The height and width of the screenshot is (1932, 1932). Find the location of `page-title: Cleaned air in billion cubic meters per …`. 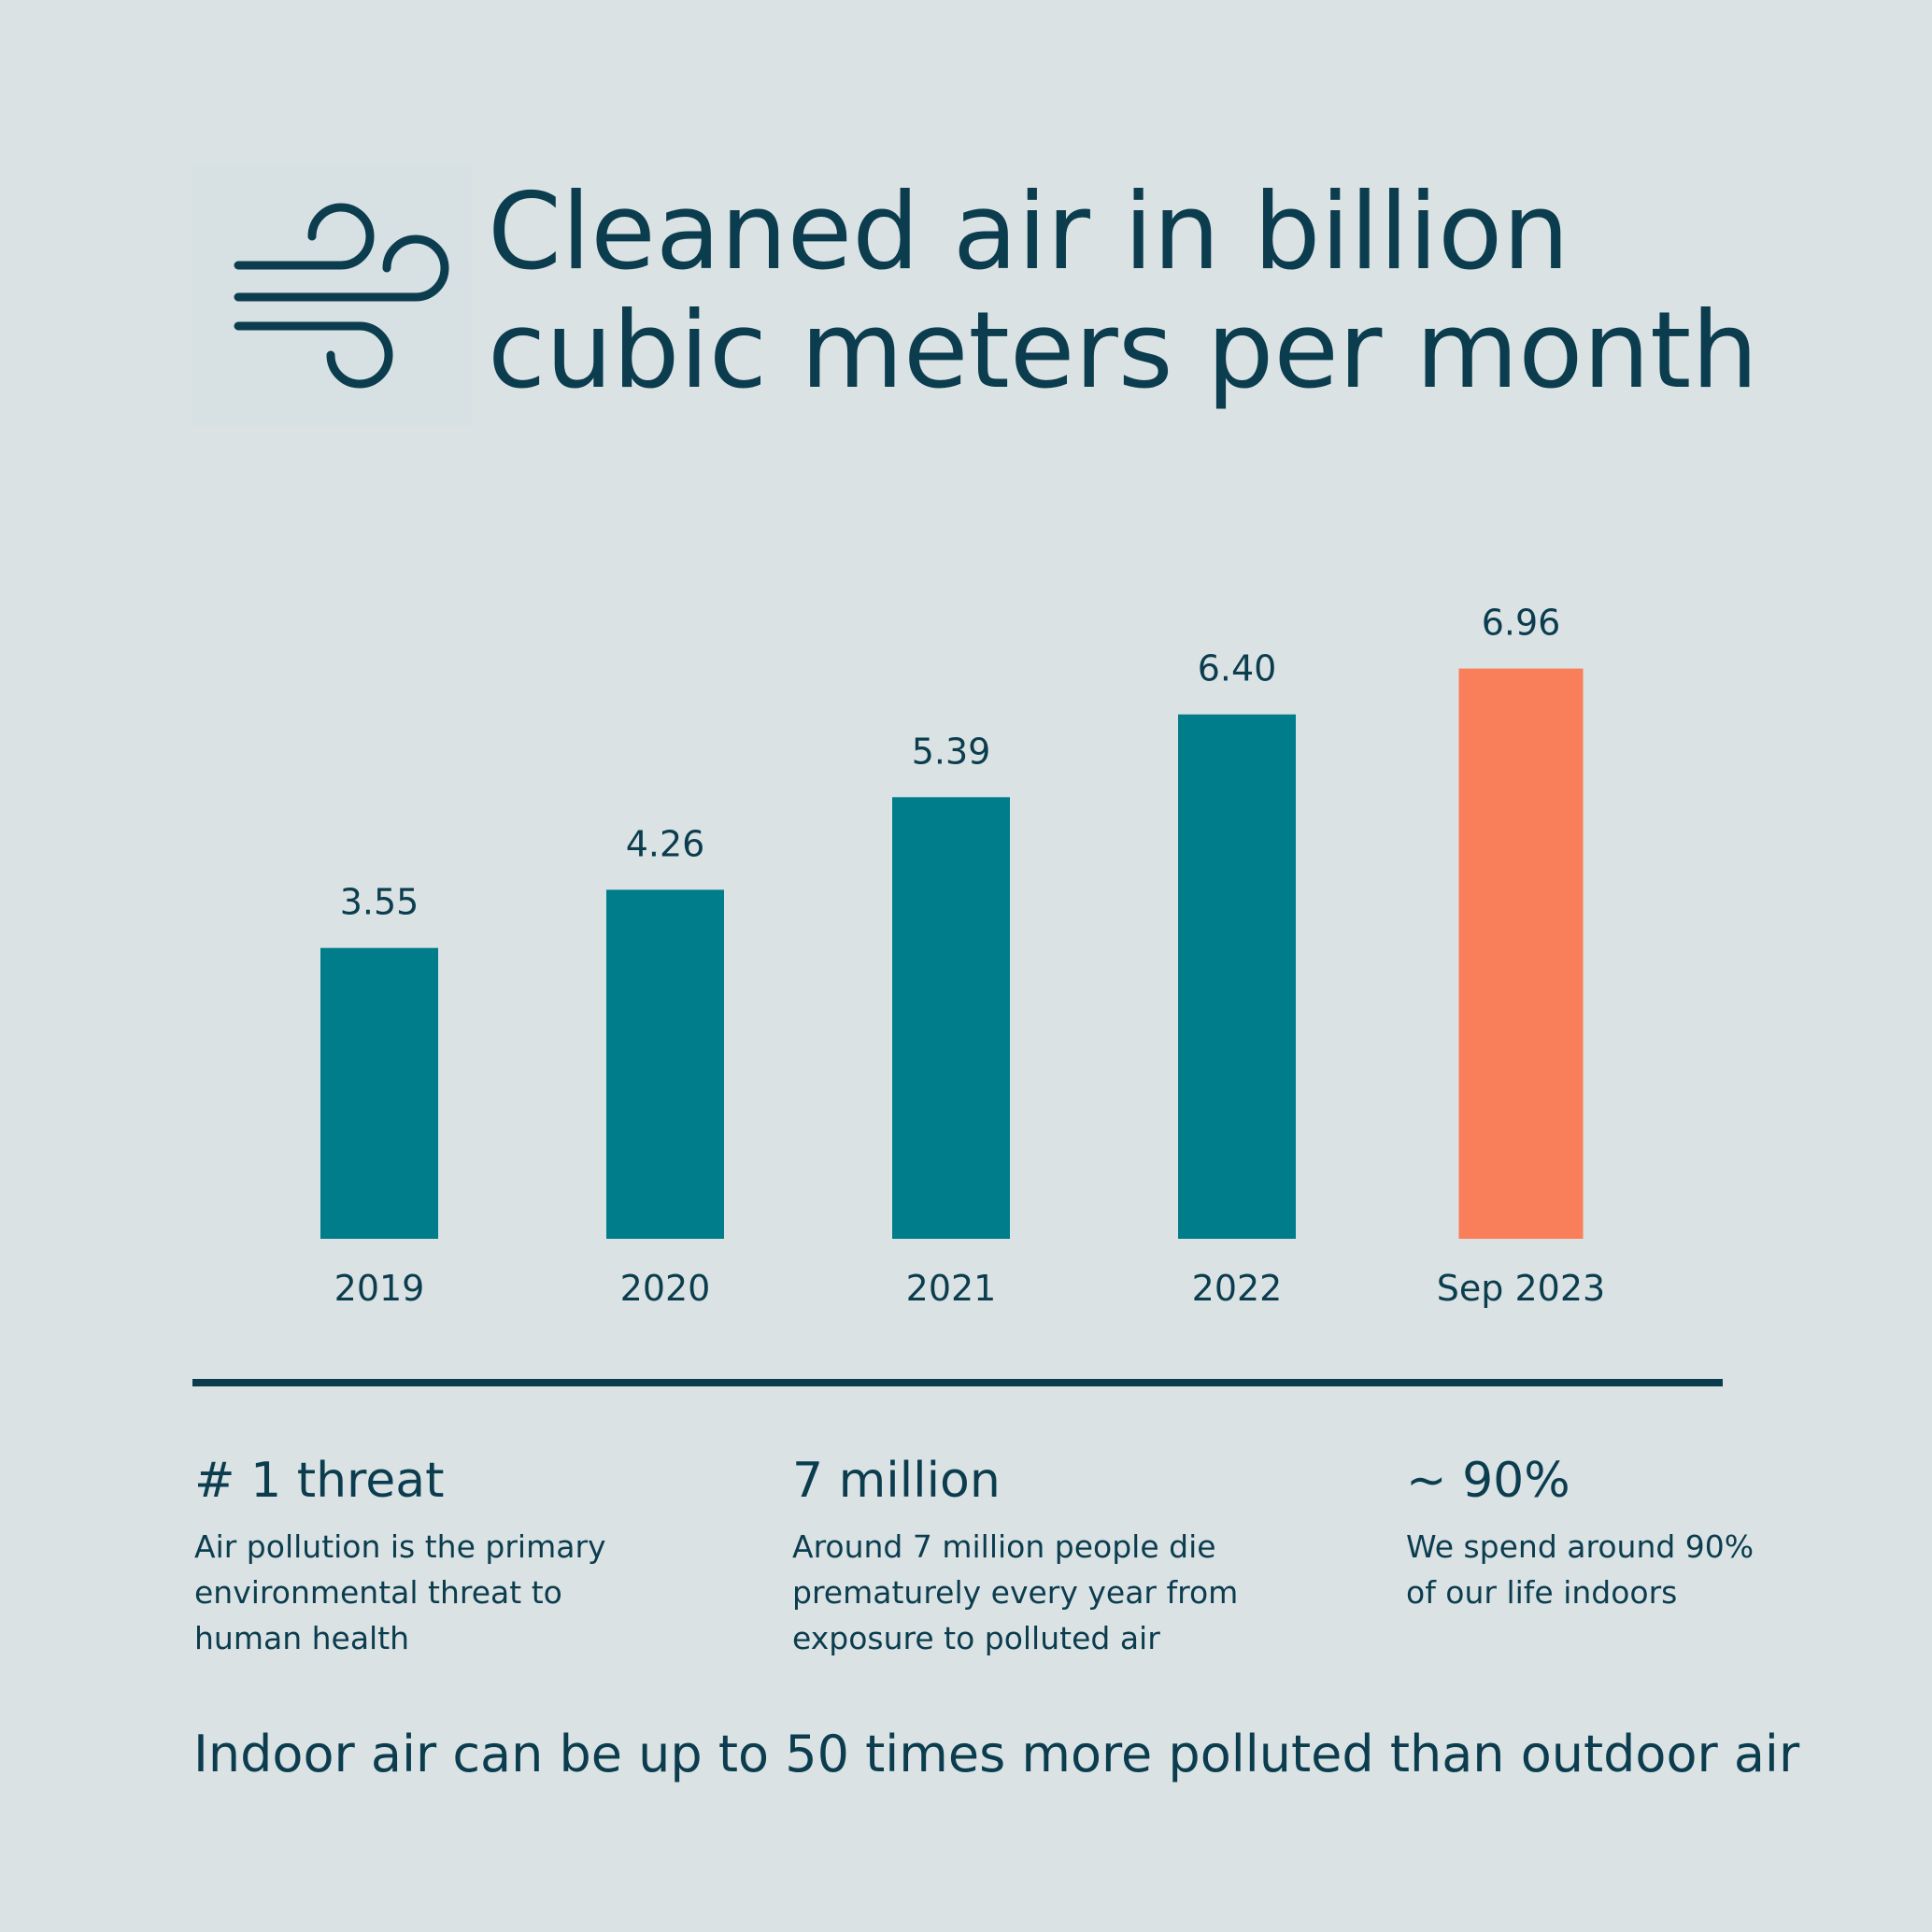

page-title: Cleaned air in billion cubic meters per … is located at coordinates (1179, 291).